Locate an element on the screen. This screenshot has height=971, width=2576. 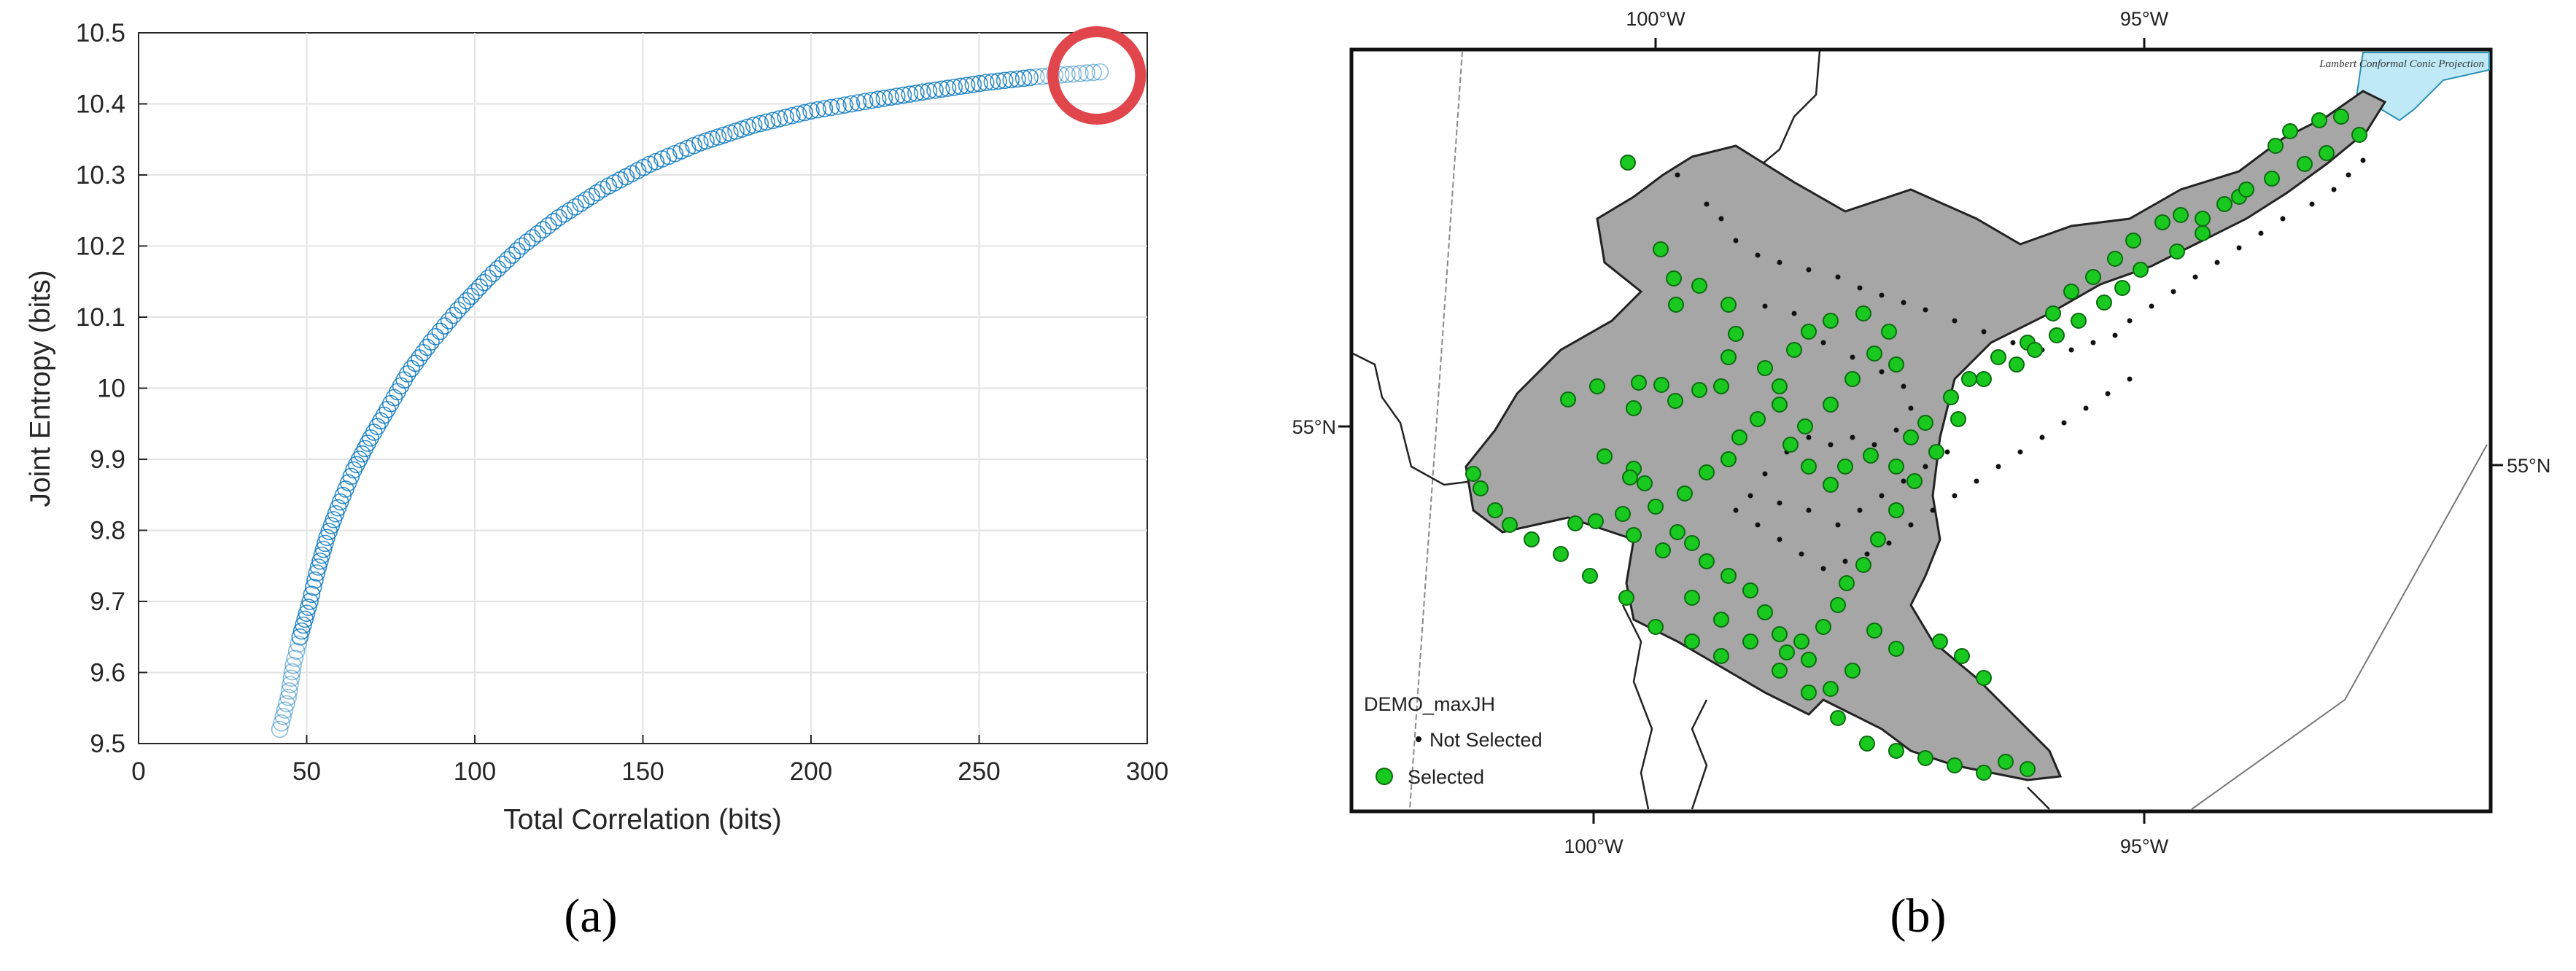
left-tick-55n: 55°N is located at coordinates (1314, 427).